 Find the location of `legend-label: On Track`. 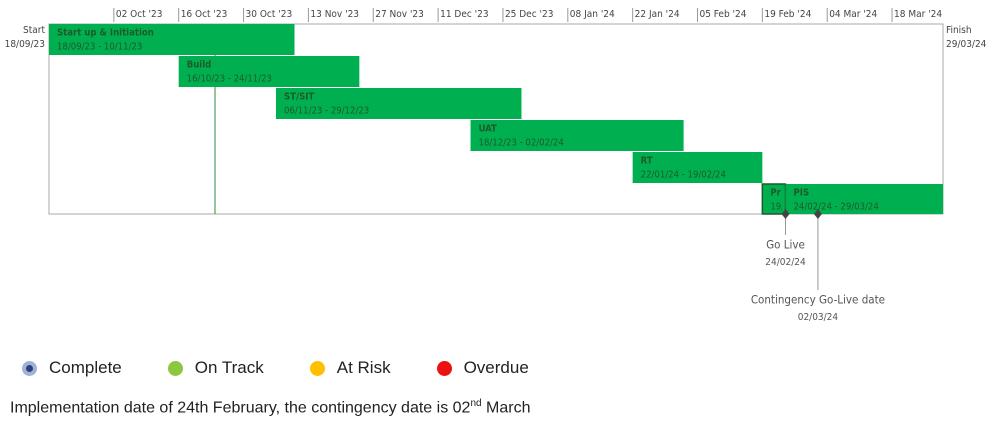

legend-label: On Track is located at coordinates (229, 367).